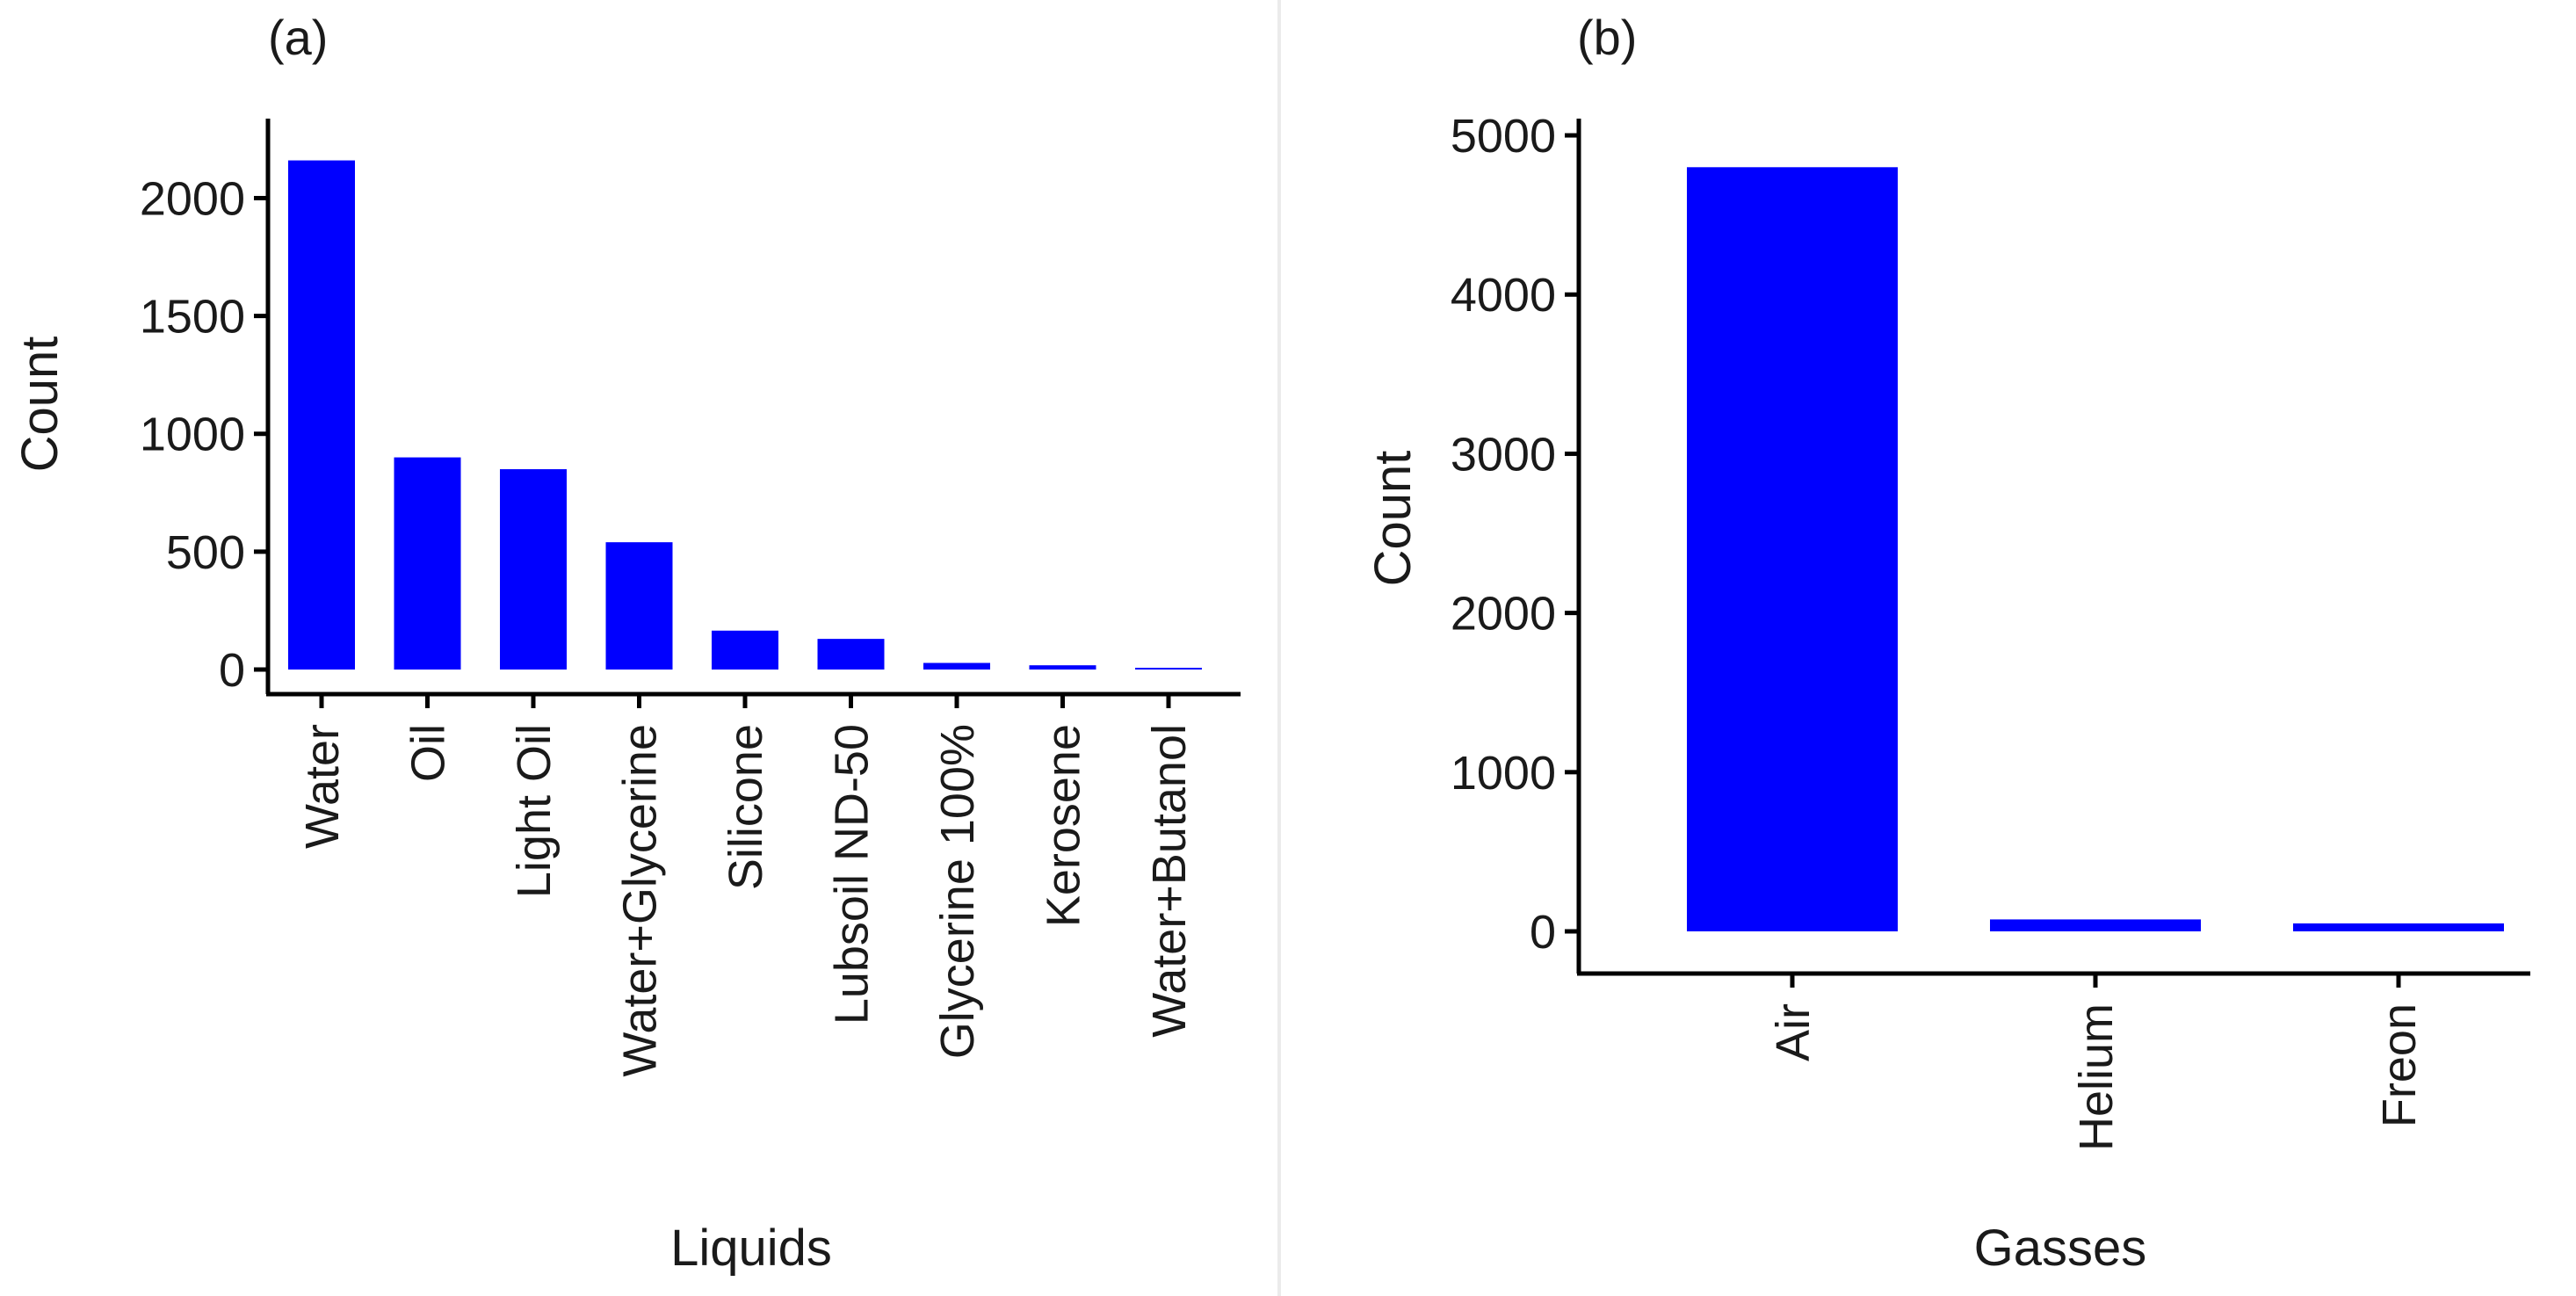  What do you see at coordinates (745, 415) in the screenshot?
I see `bars` at bounding box center [745, 415].